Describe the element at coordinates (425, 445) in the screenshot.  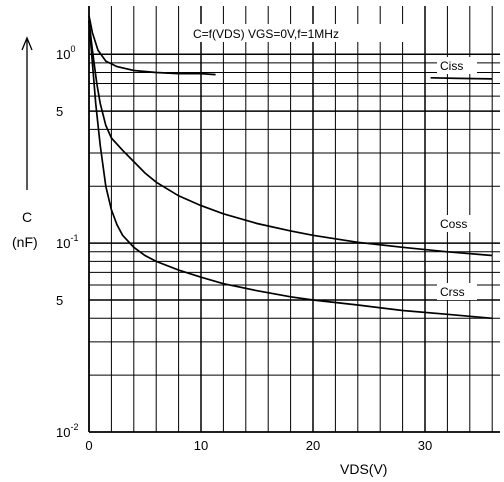
I see `x-tick-label: 30` at that location.